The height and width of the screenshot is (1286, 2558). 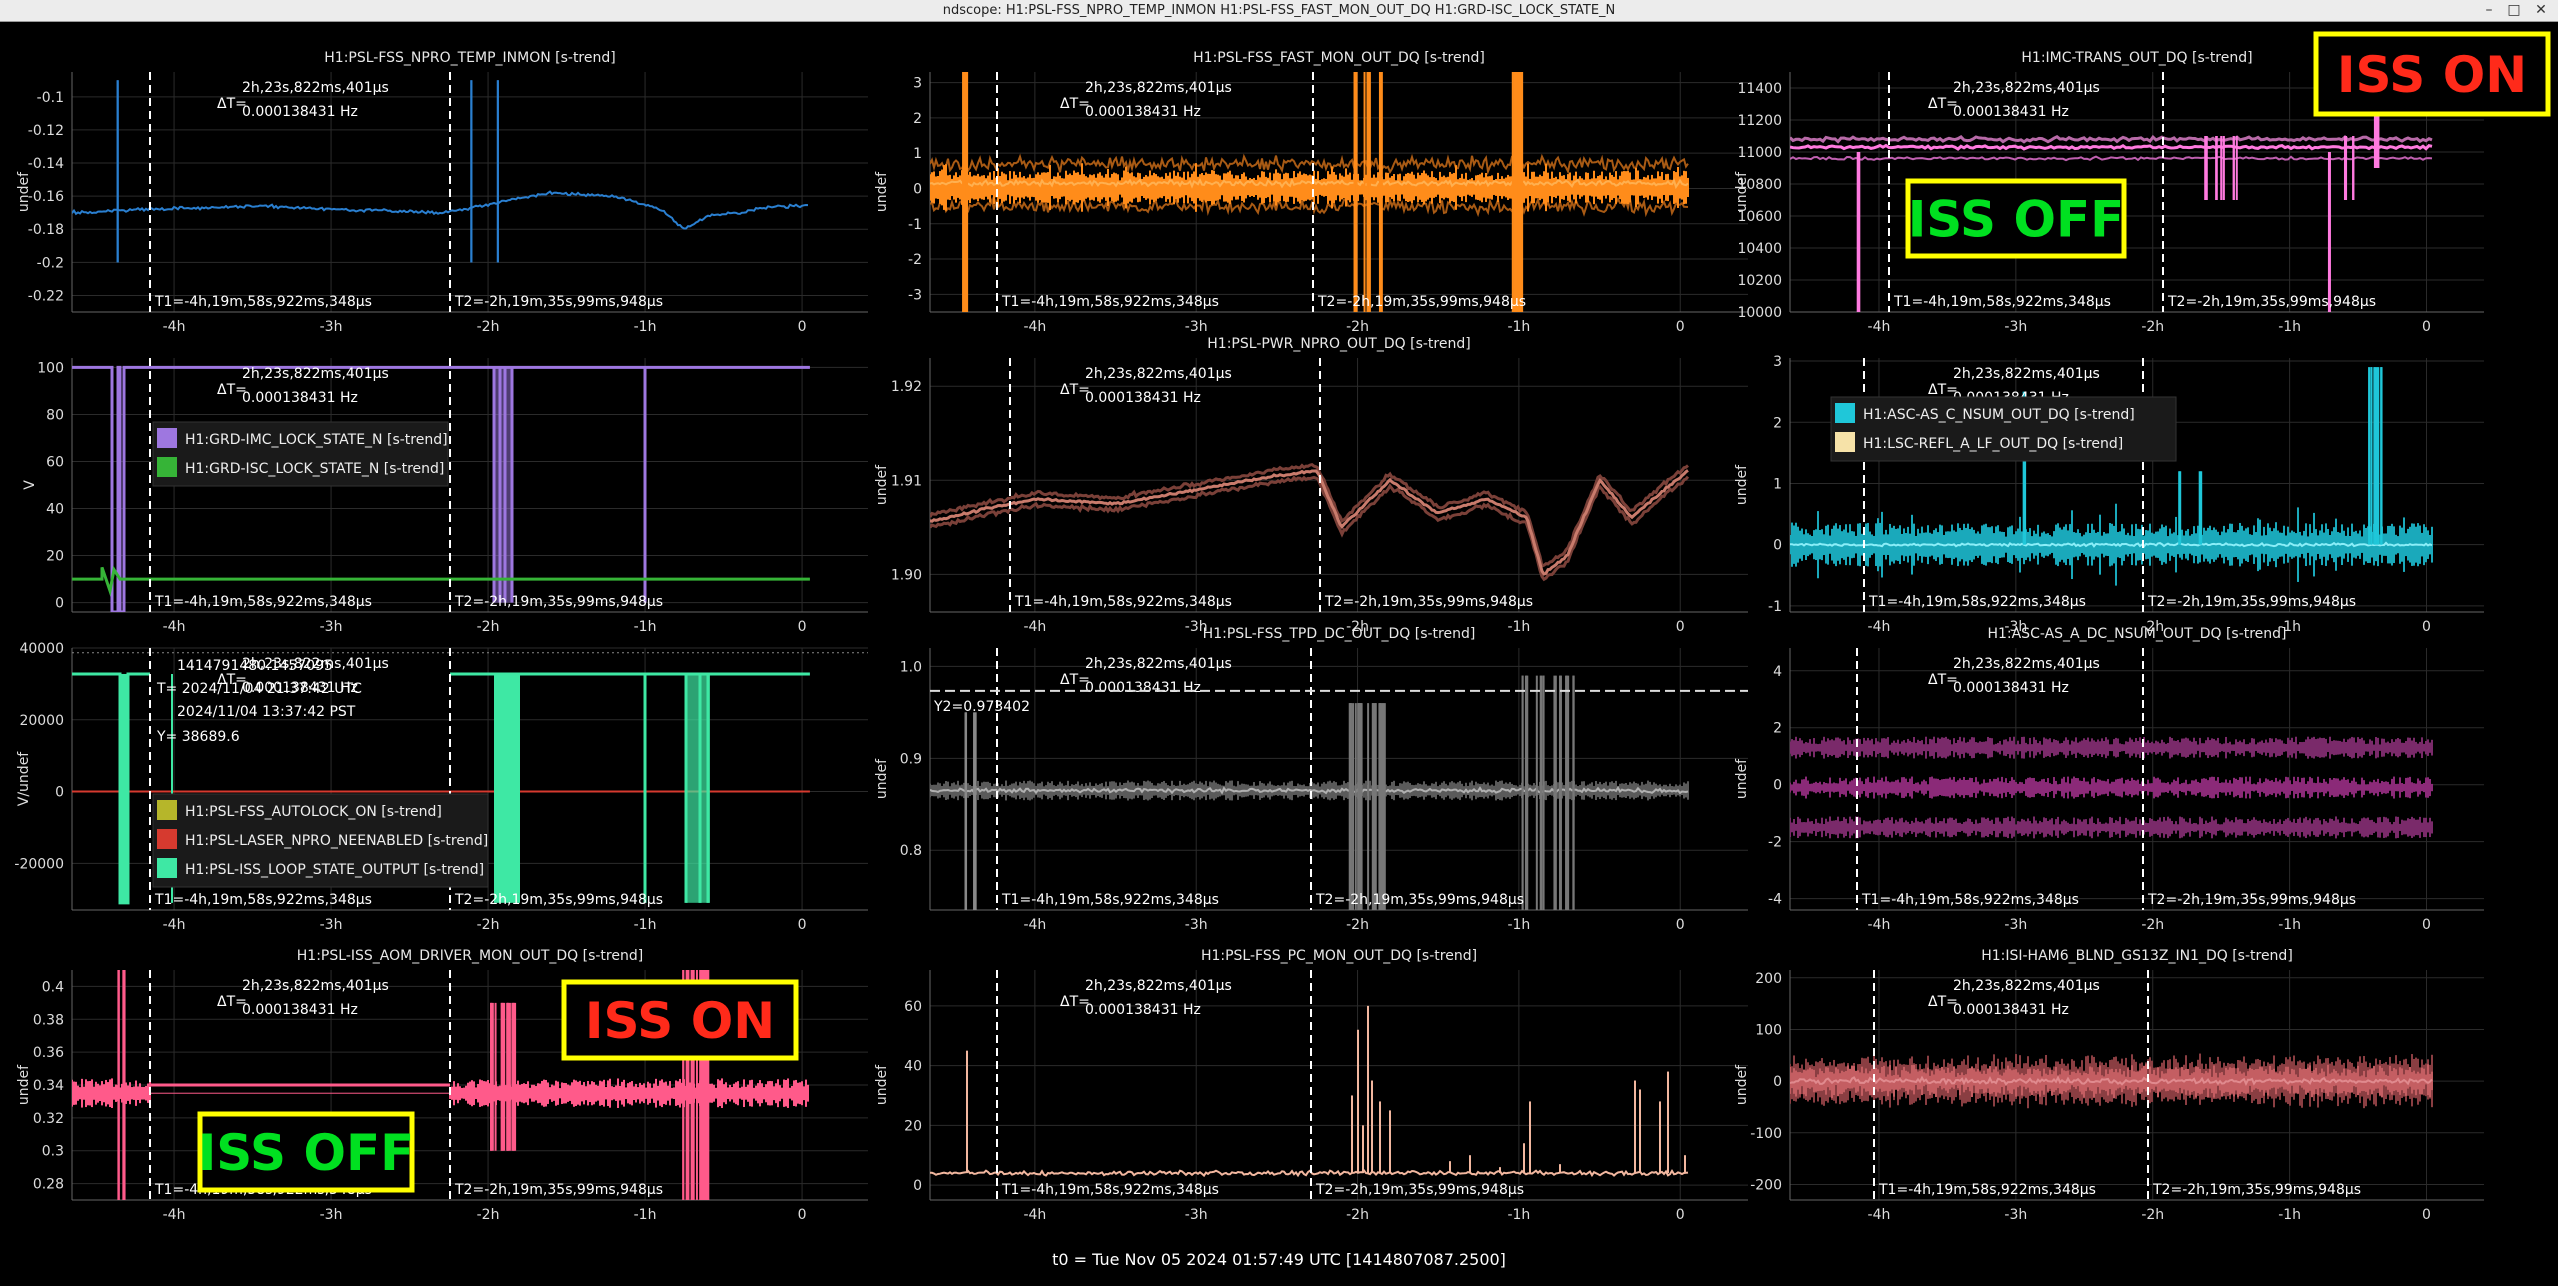 I want to click on y-tick-label: 40000, so click(x=41, y=649).